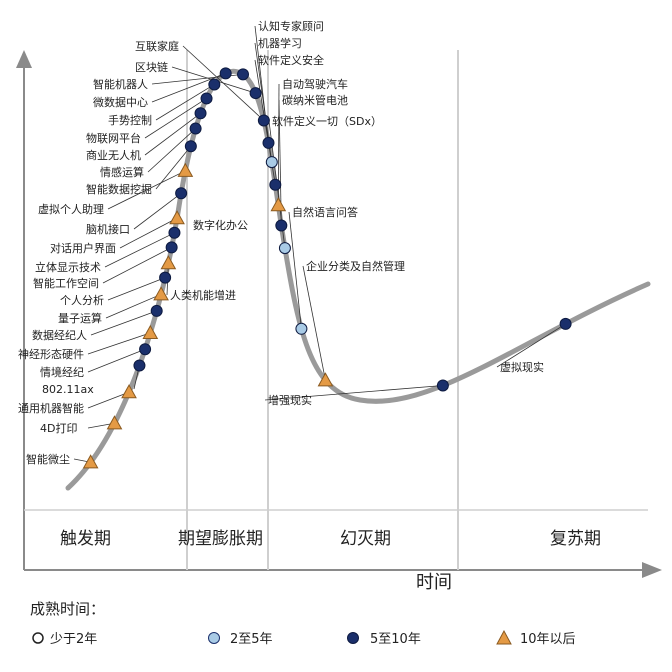 The width and height of the screenshot is (672, 672). What do you see at coordinates (200, 113) in the screenshot?
I see `point-17-marker` at bounding box center [200, 113].